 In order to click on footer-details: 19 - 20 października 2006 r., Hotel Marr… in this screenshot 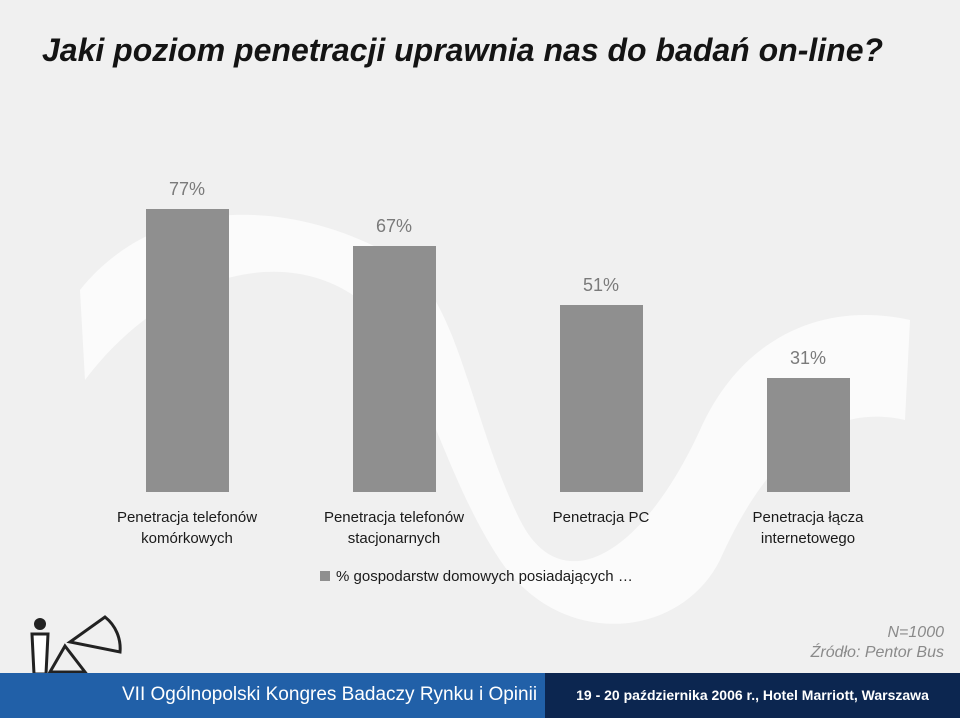, I will do `click(752, 695)`.